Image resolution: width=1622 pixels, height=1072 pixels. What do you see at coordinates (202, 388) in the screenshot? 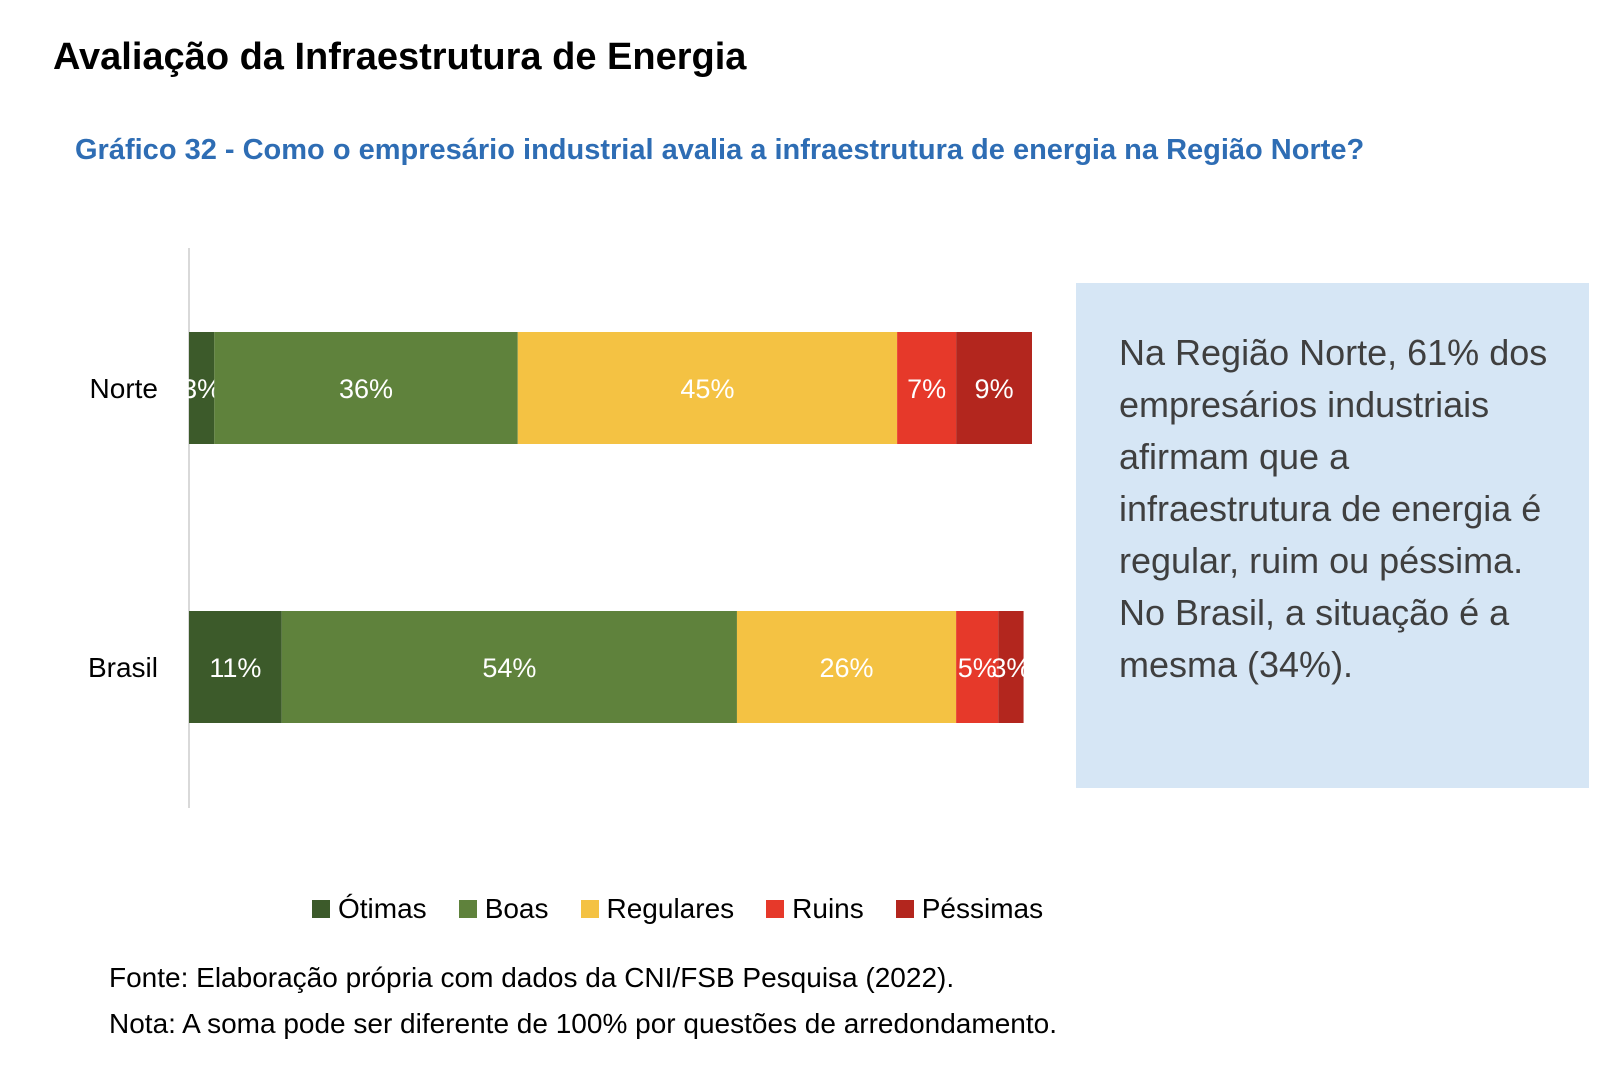
I see `bar-norte-otimas` at bounding box center [202, 388].